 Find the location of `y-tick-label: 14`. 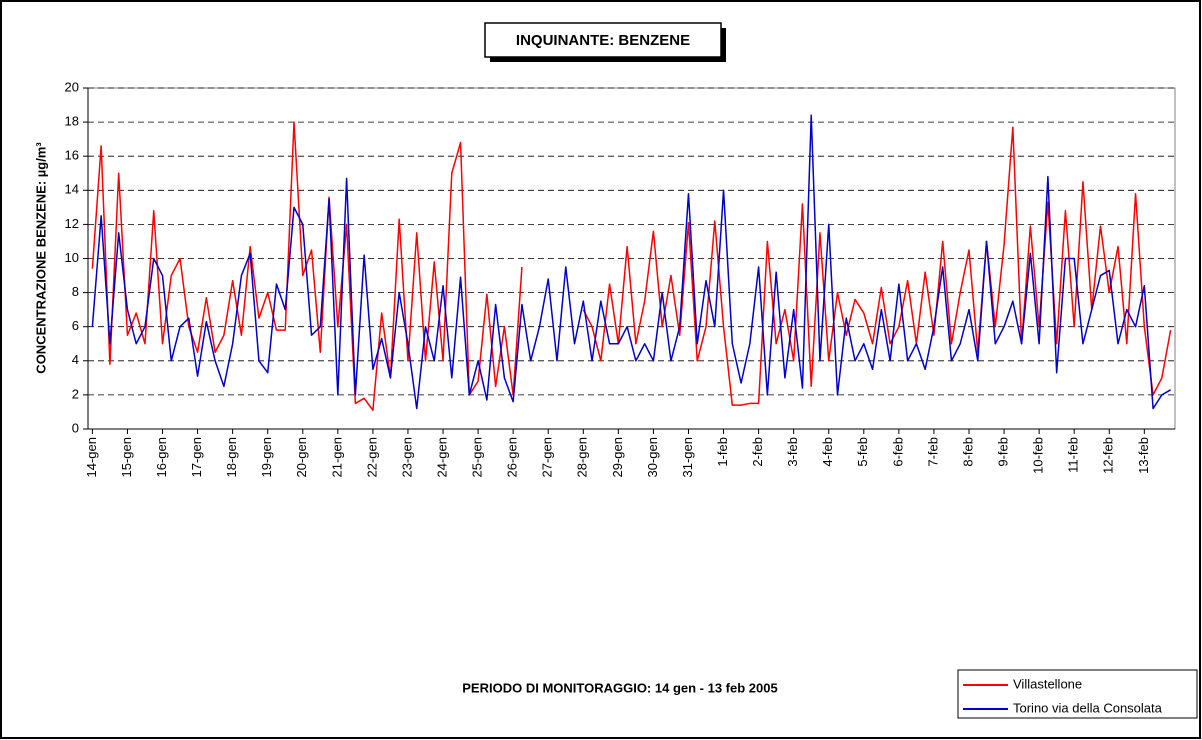

y-tick-label: 14 is located at coordinates (72, 189).